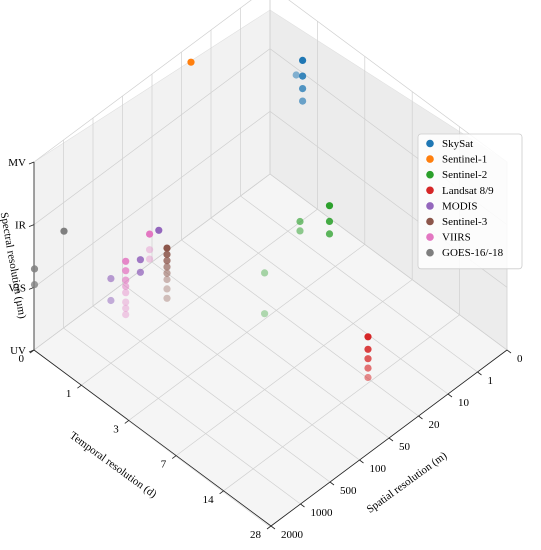 The height and width of the screenshot is (550, 541). I want to click on legend-label: MODIS, so click(459, 206).